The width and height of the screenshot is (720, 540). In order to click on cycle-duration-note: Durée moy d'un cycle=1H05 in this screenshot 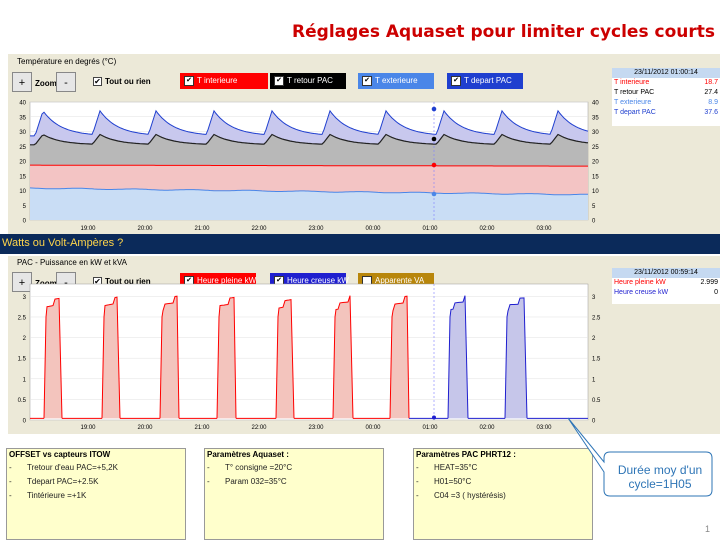, I will do `click(660, 477)`.